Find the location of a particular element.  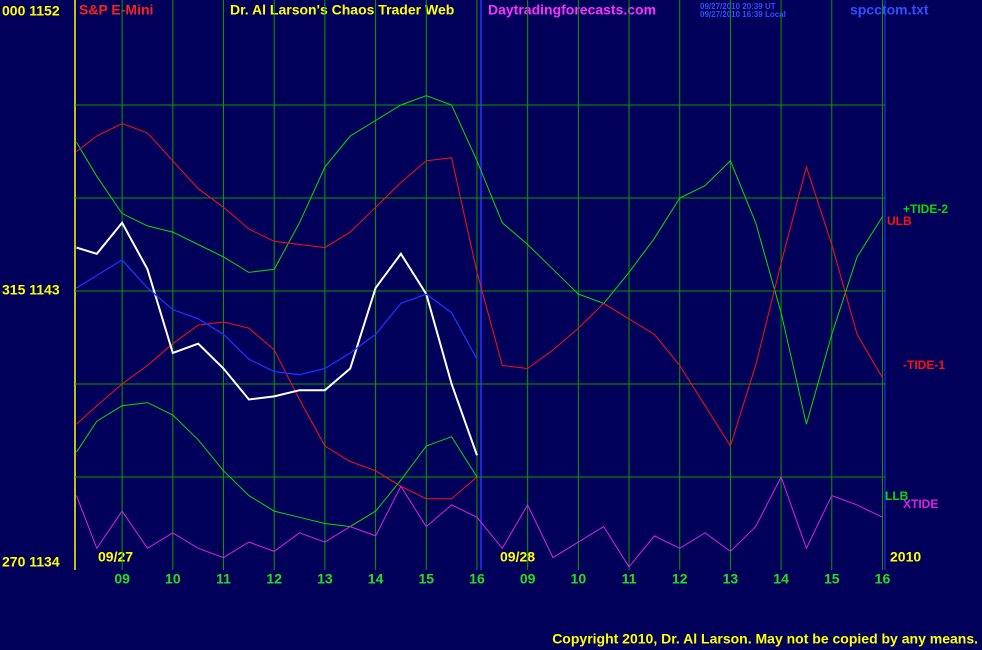

file-name: spcctom.txt is located at coordinates (889, 10).